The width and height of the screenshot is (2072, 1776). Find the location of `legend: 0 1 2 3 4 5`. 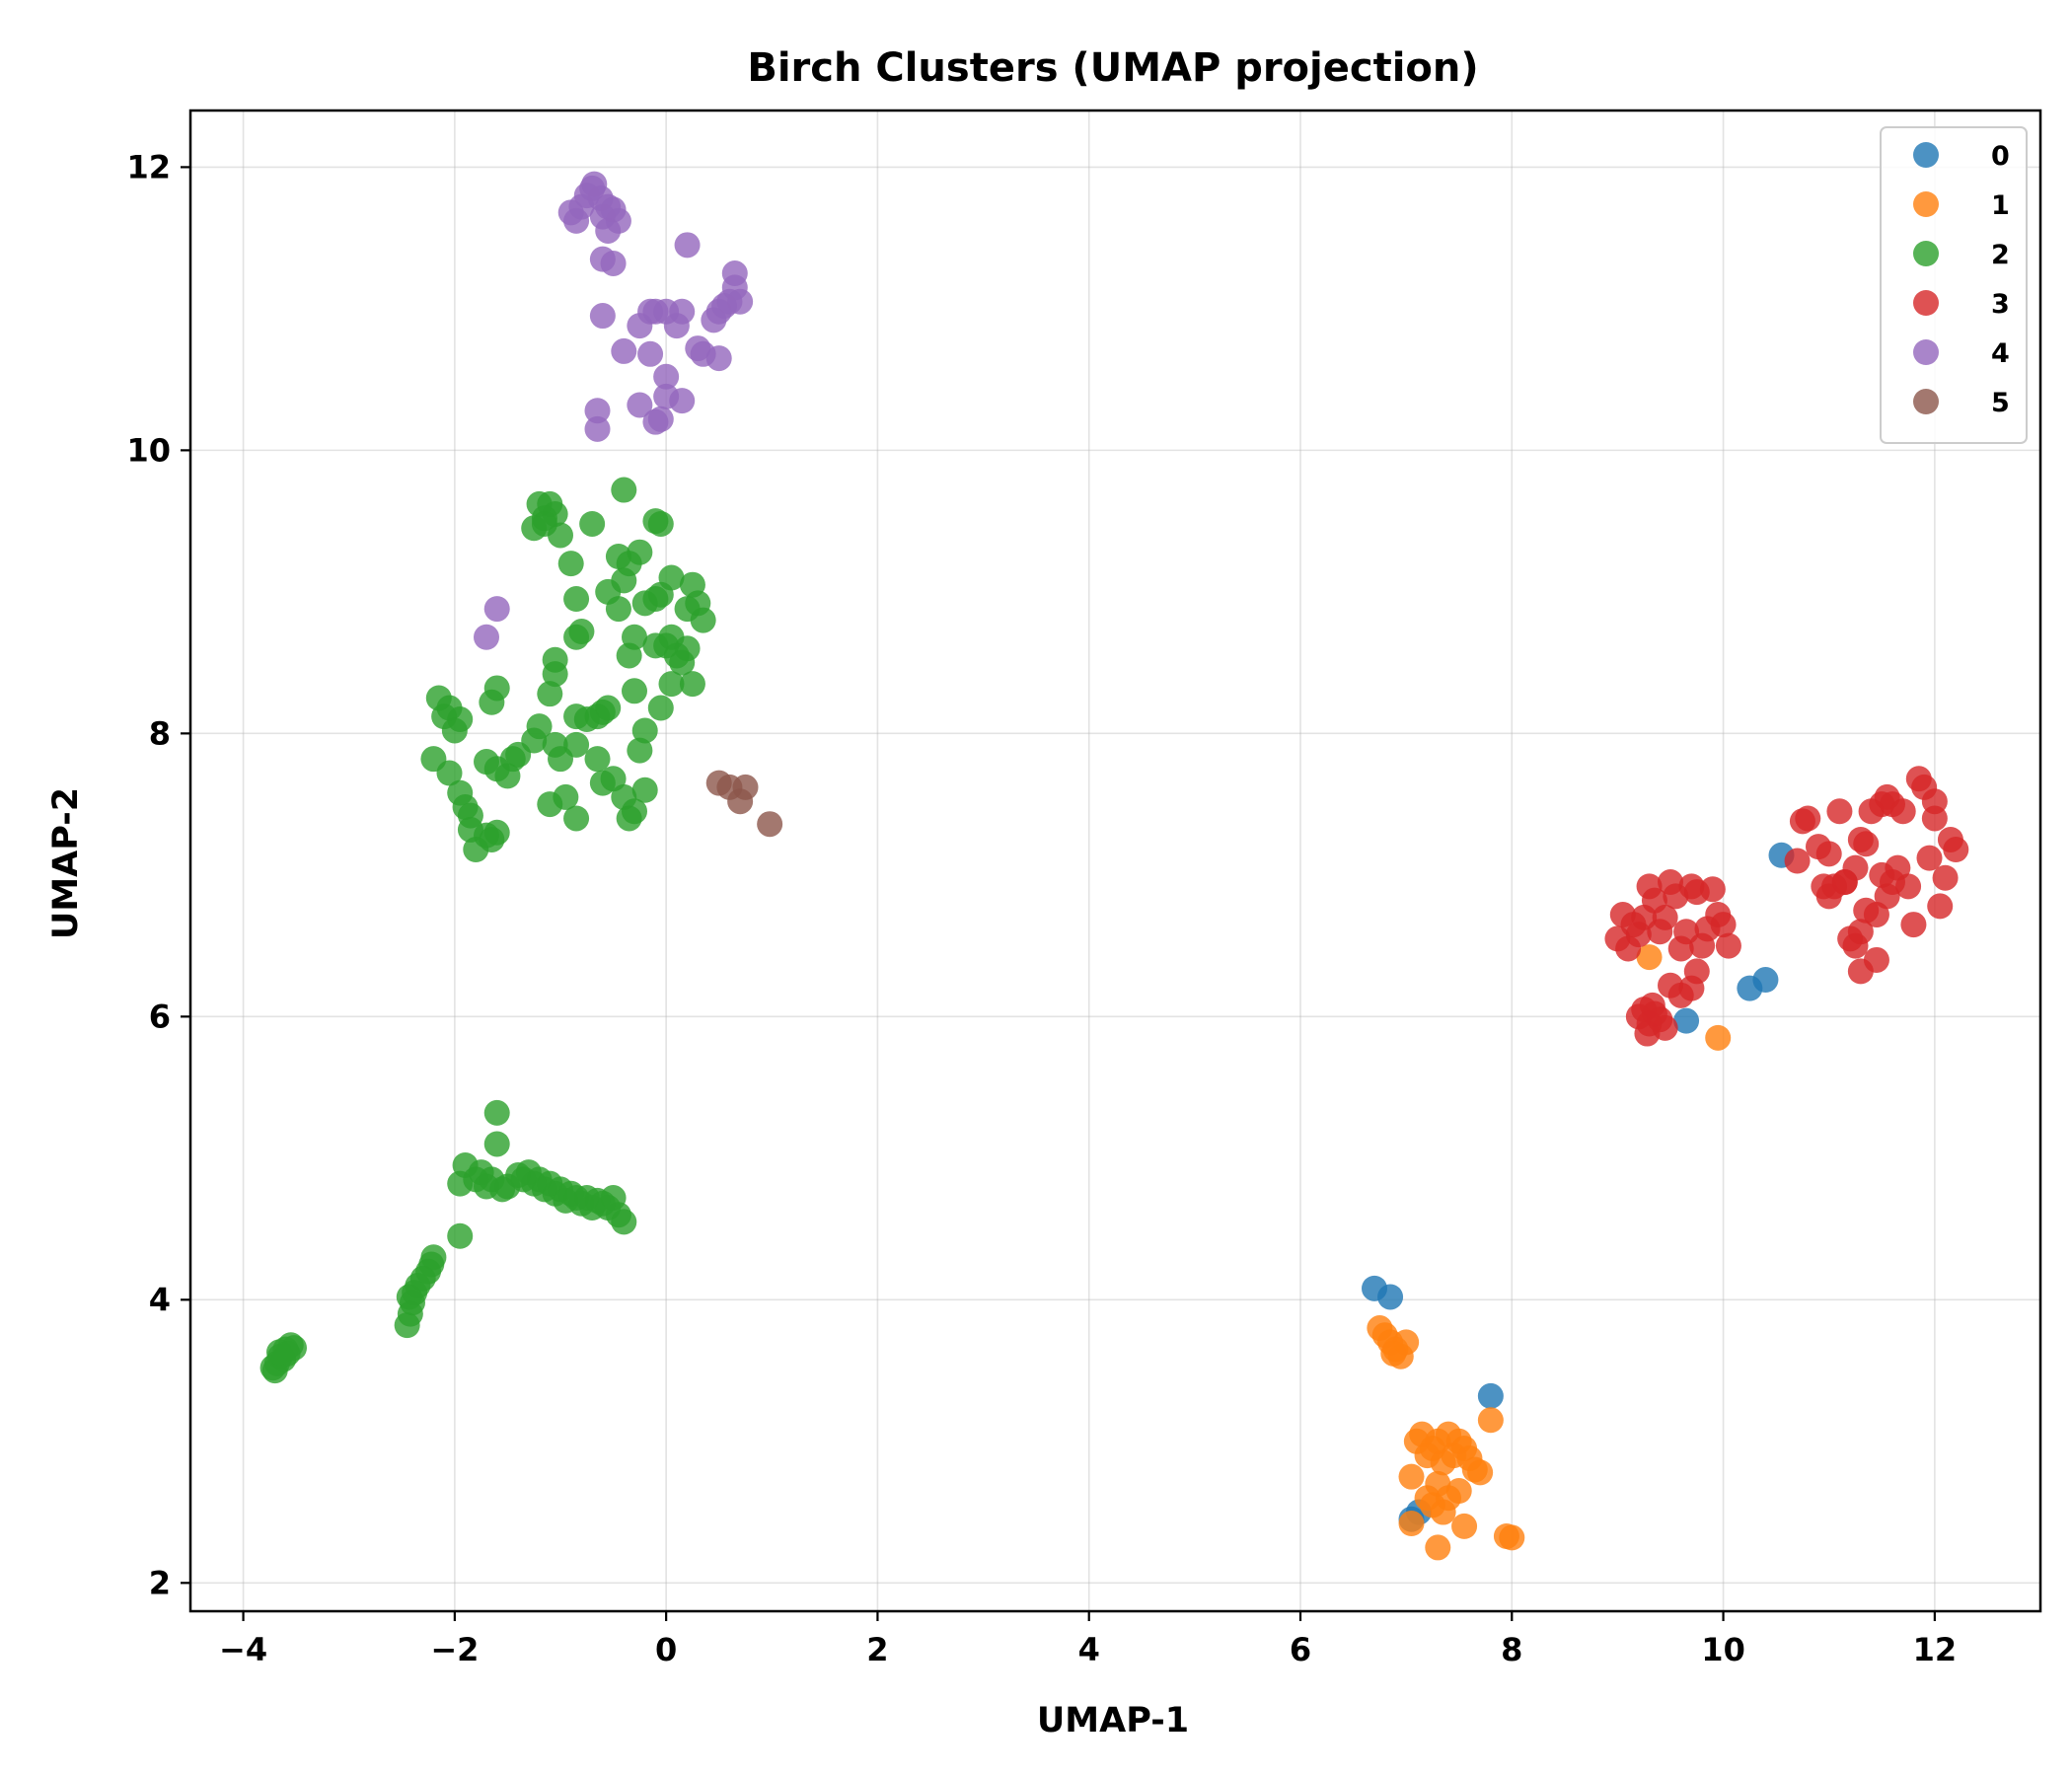

legend: 0 1 2 3 4 5 is located at coordinates (1954, 285).